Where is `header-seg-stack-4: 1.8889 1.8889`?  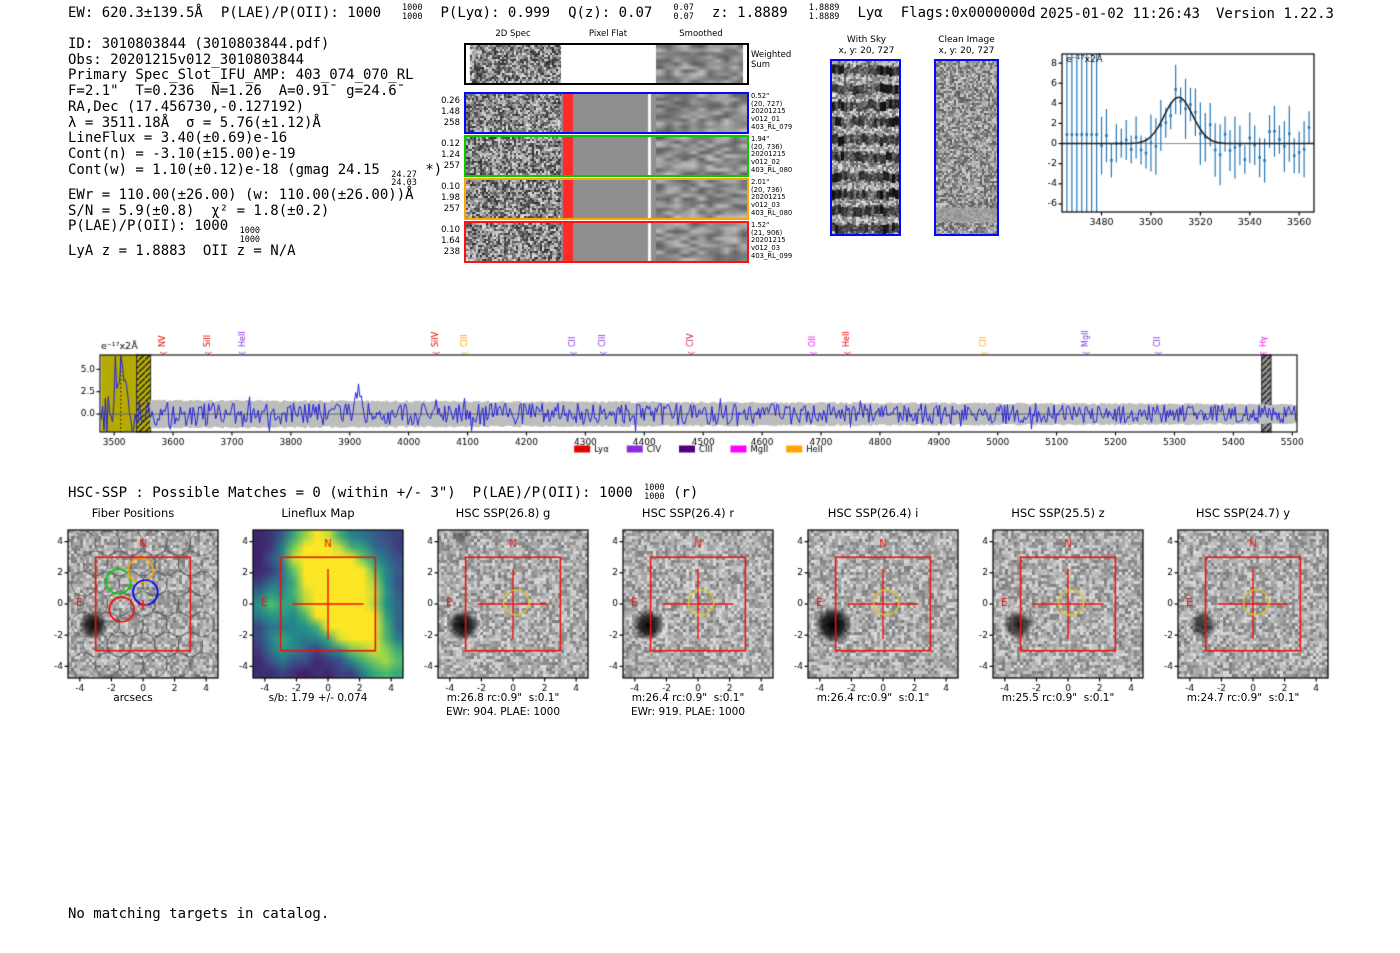 header-seg-stack-4: 1.8889 1.8889 is located at coordinates (824, 12).